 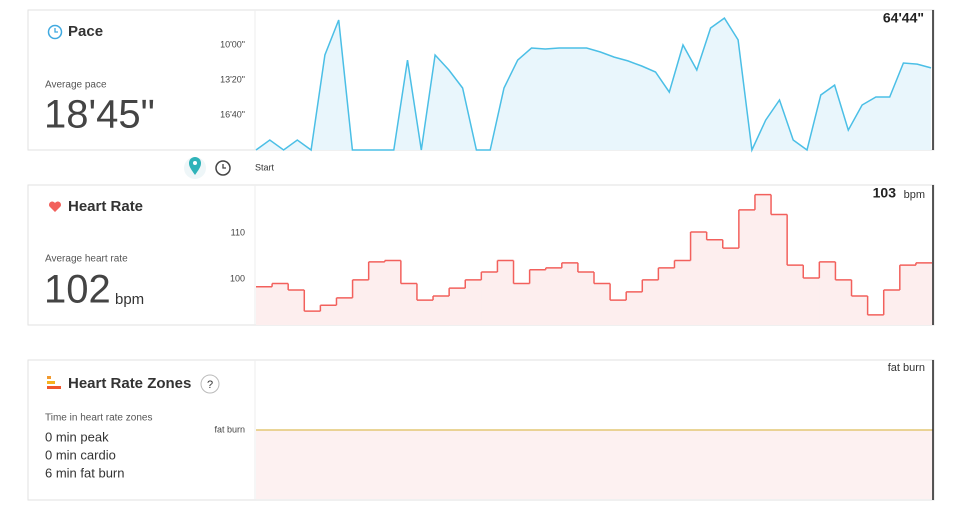 What do you see at coordinates (76, 85) in the screenshot?
I see `average-label: Average pace` at bounding box center [76, 85].